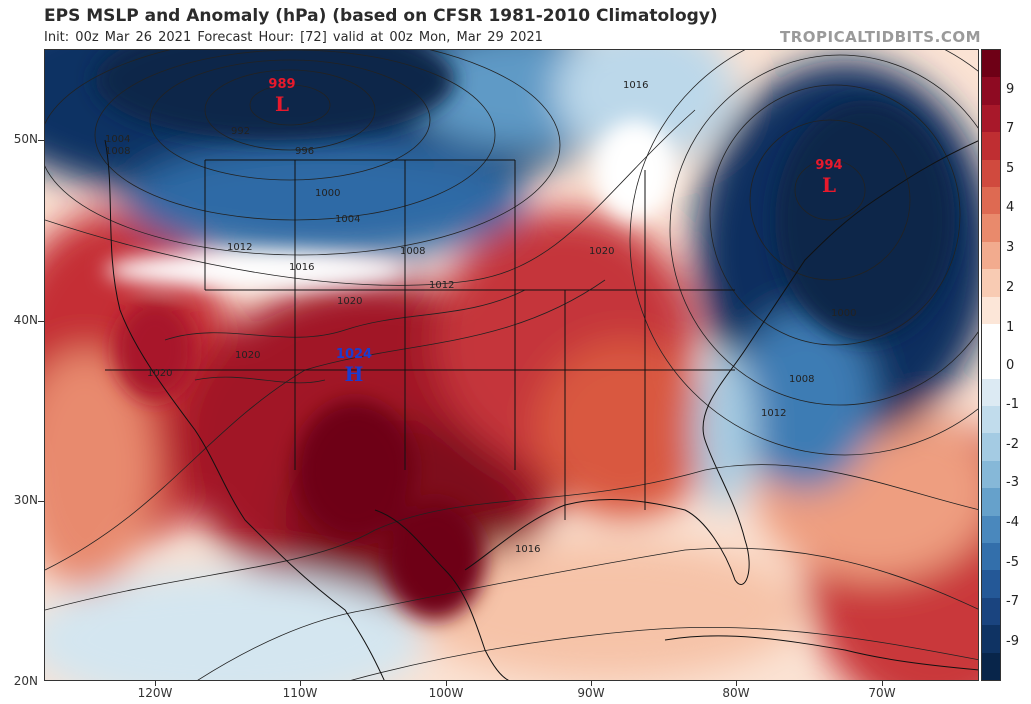 The image size is (1031, 704). I want to click on lat-label: 50N, so click(25, 139).